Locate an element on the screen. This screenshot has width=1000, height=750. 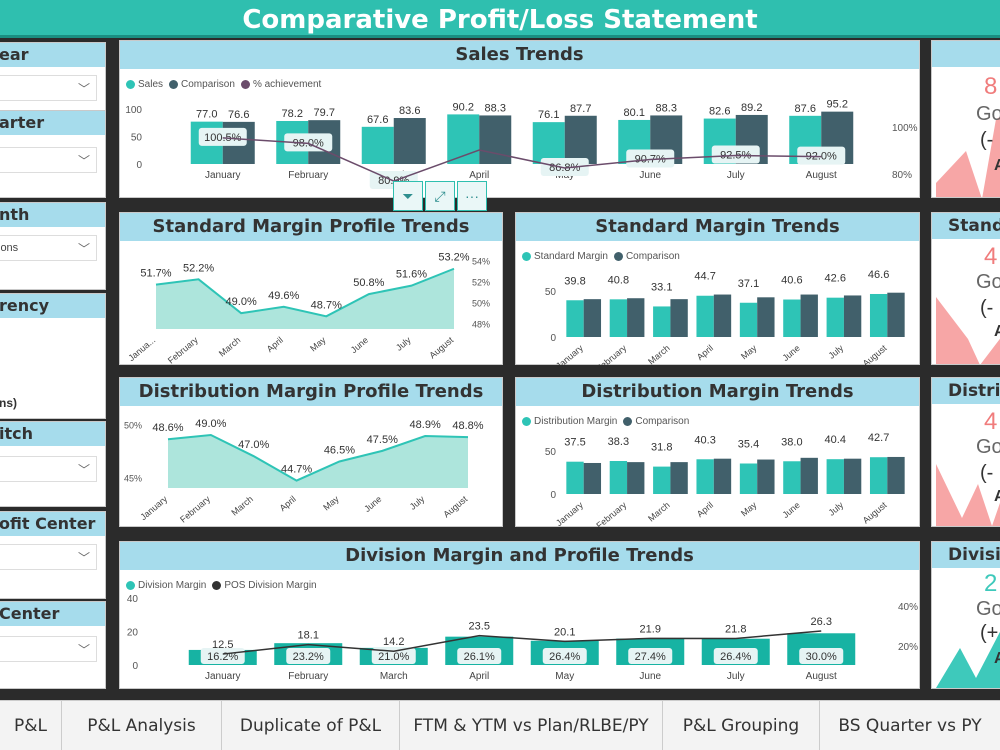
y-tick-label: 48% is located at coordinates (481, 325).